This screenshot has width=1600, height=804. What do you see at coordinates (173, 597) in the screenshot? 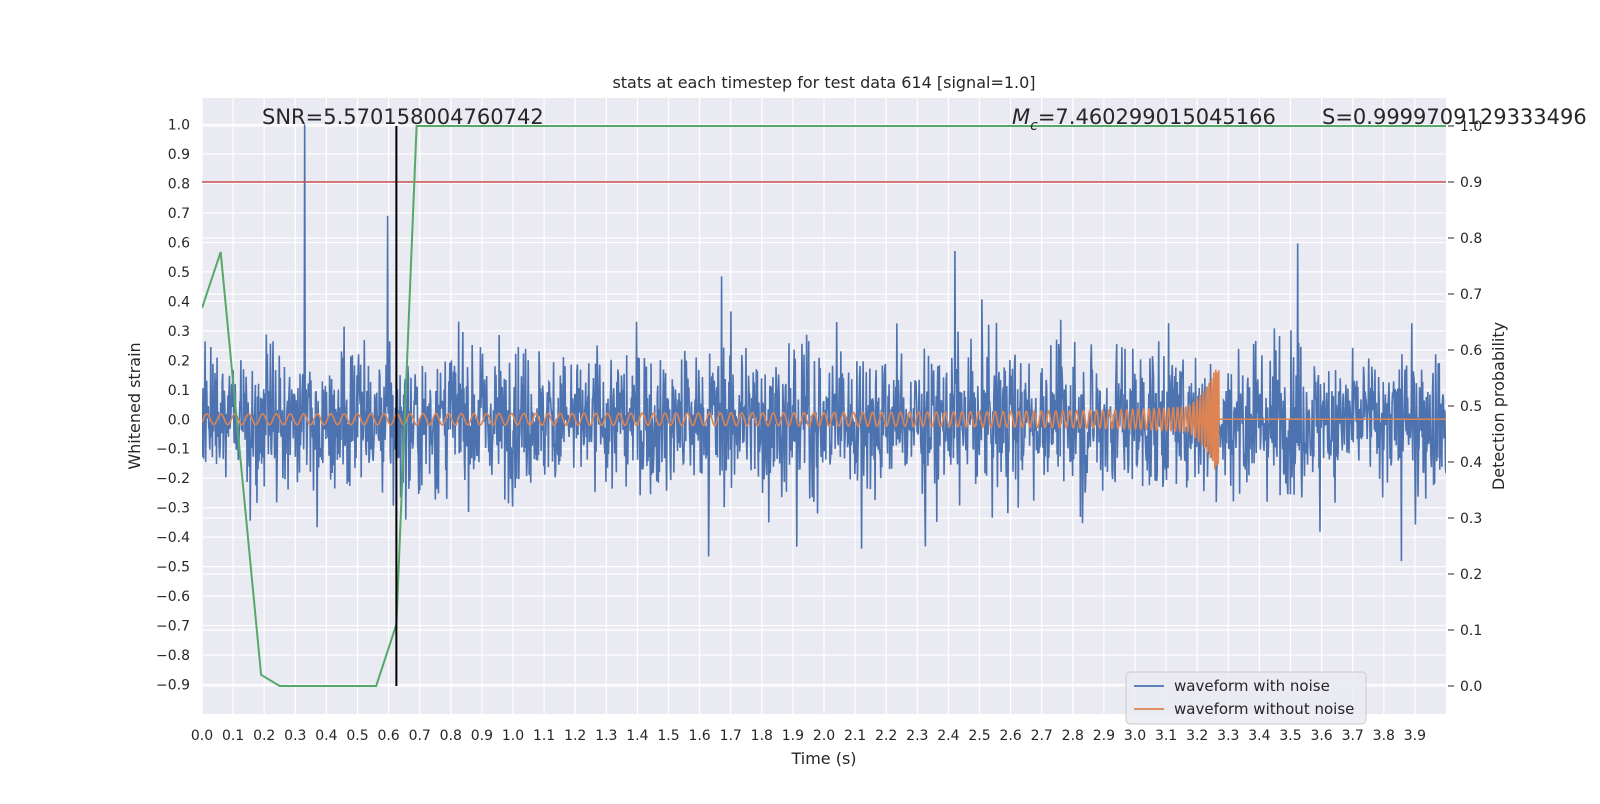
I see `y-tick-label: −0.6` at bounding box center [173, 597].